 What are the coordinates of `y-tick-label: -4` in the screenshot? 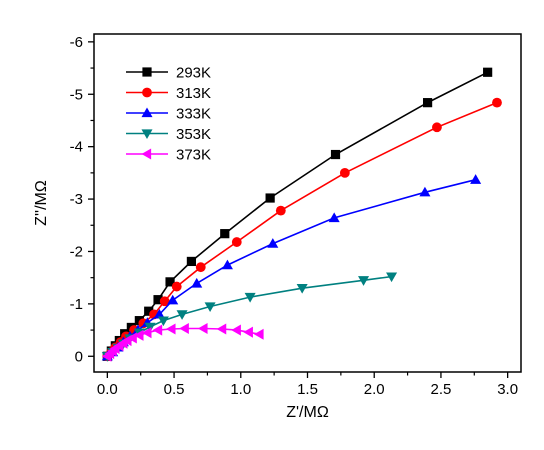 It's located at (76, 147).